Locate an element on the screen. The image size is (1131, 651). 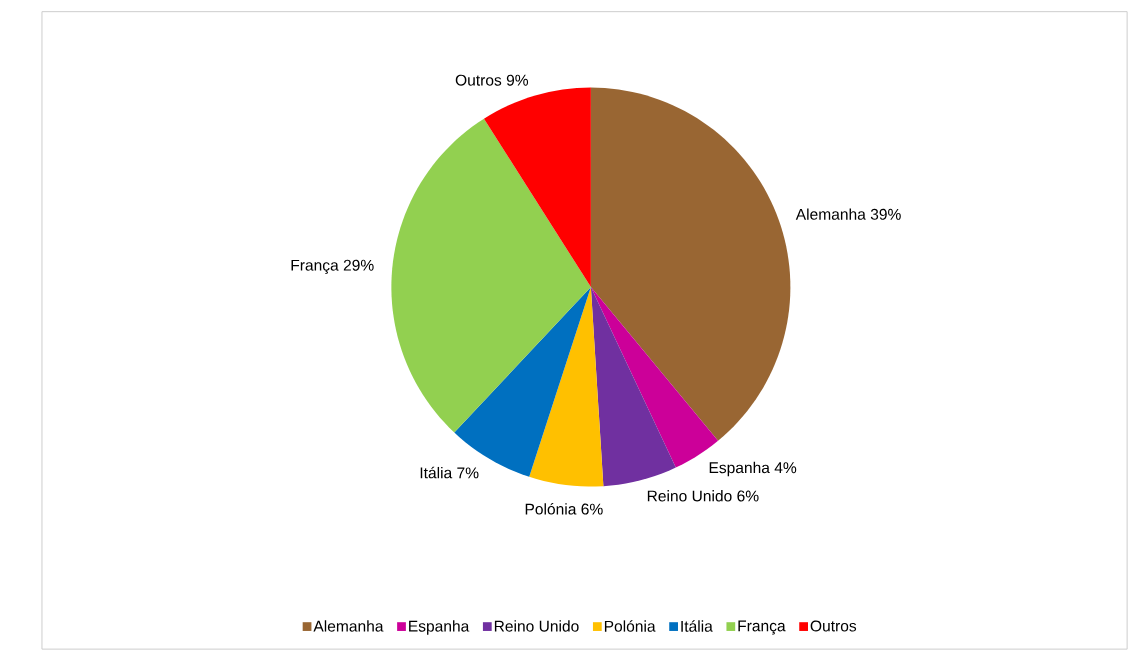
slice-label: Alemanha is located at coordinates (830, 214).